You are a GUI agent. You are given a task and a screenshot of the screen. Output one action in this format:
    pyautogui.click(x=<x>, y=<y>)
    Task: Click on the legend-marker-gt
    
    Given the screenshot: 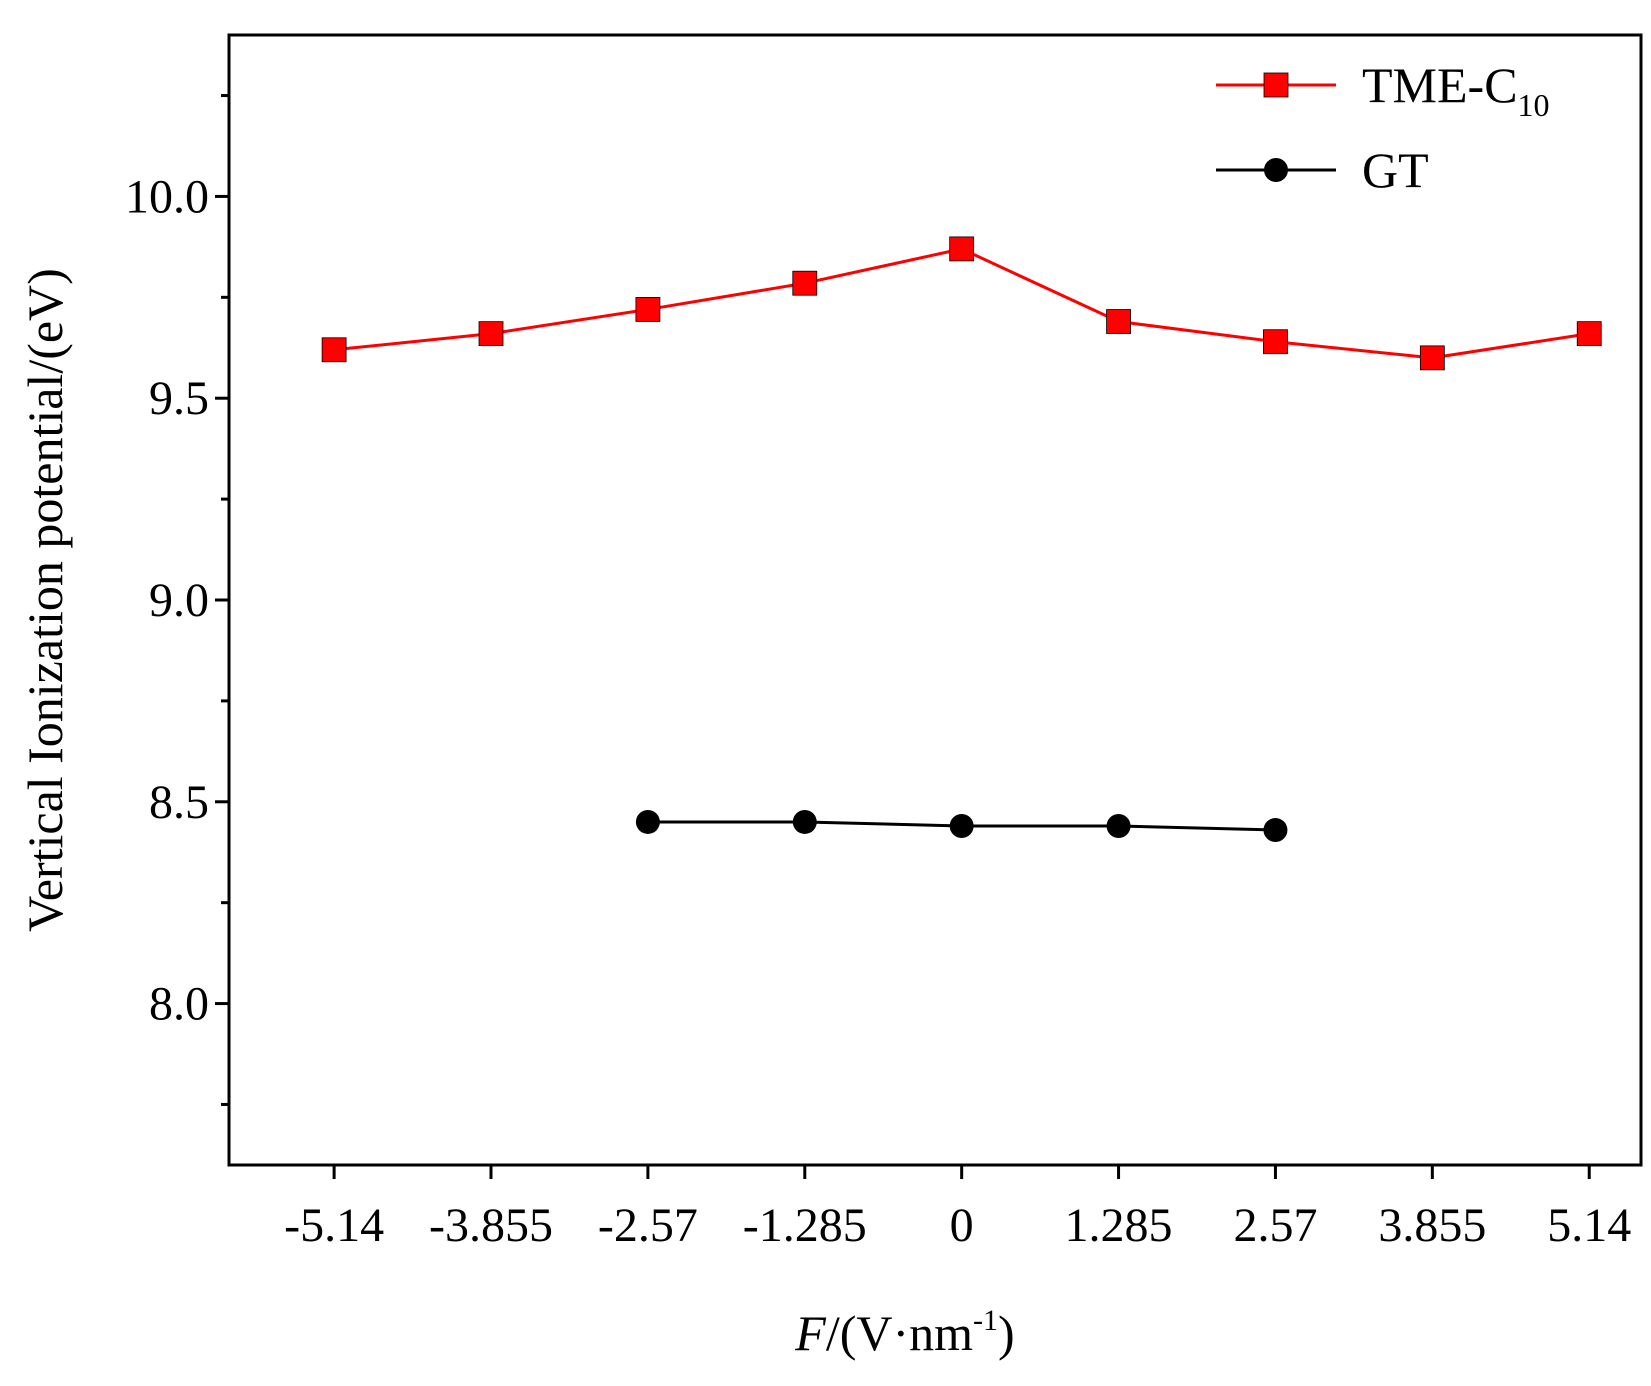 What is the action you would take?
    pyautogui.click(x=1276, y=170)
    